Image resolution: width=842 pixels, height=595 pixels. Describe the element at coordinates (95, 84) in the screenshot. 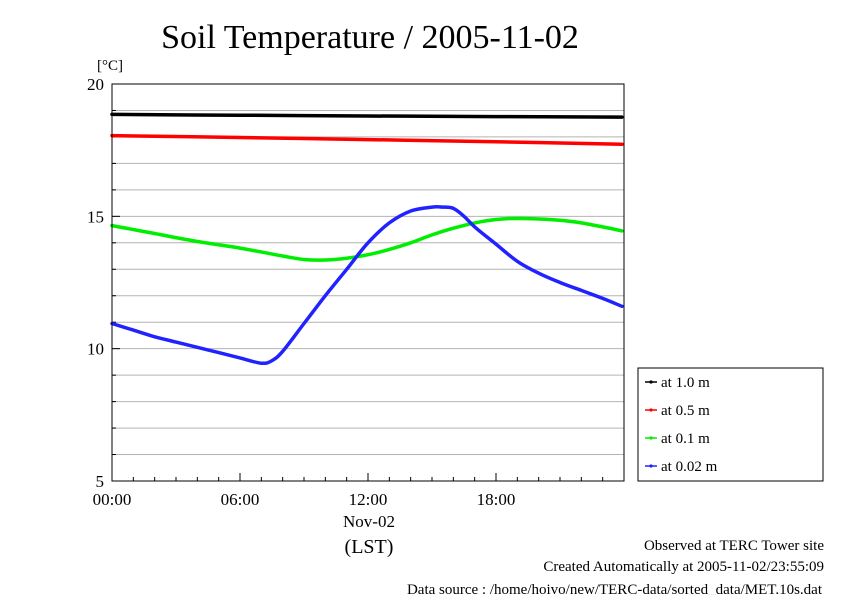

I see `y-tick-label: 20` at that location.